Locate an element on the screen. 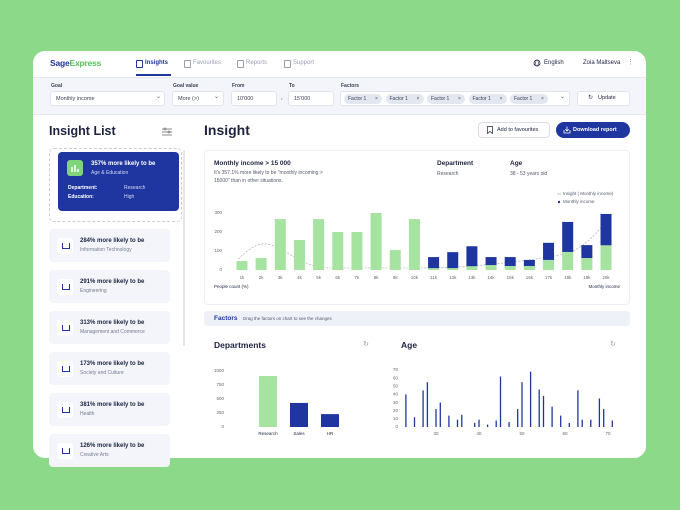 Image resolution: width=680 pixels, height=510 pixels. y-tick-label: 750 is located at coordinates (220, 384).